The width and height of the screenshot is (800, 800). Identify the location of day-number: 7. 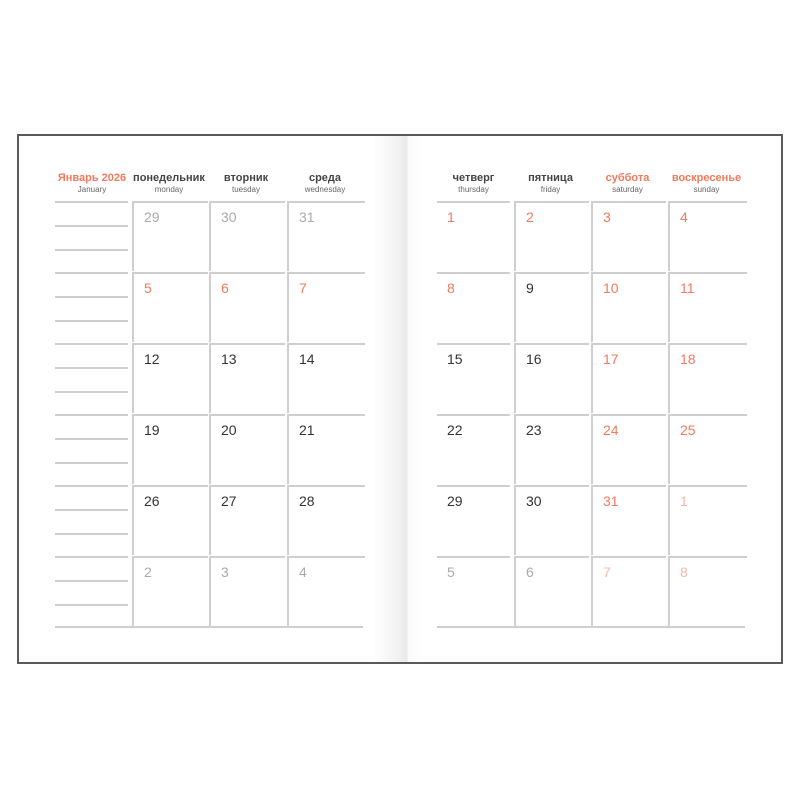
(607, 572).